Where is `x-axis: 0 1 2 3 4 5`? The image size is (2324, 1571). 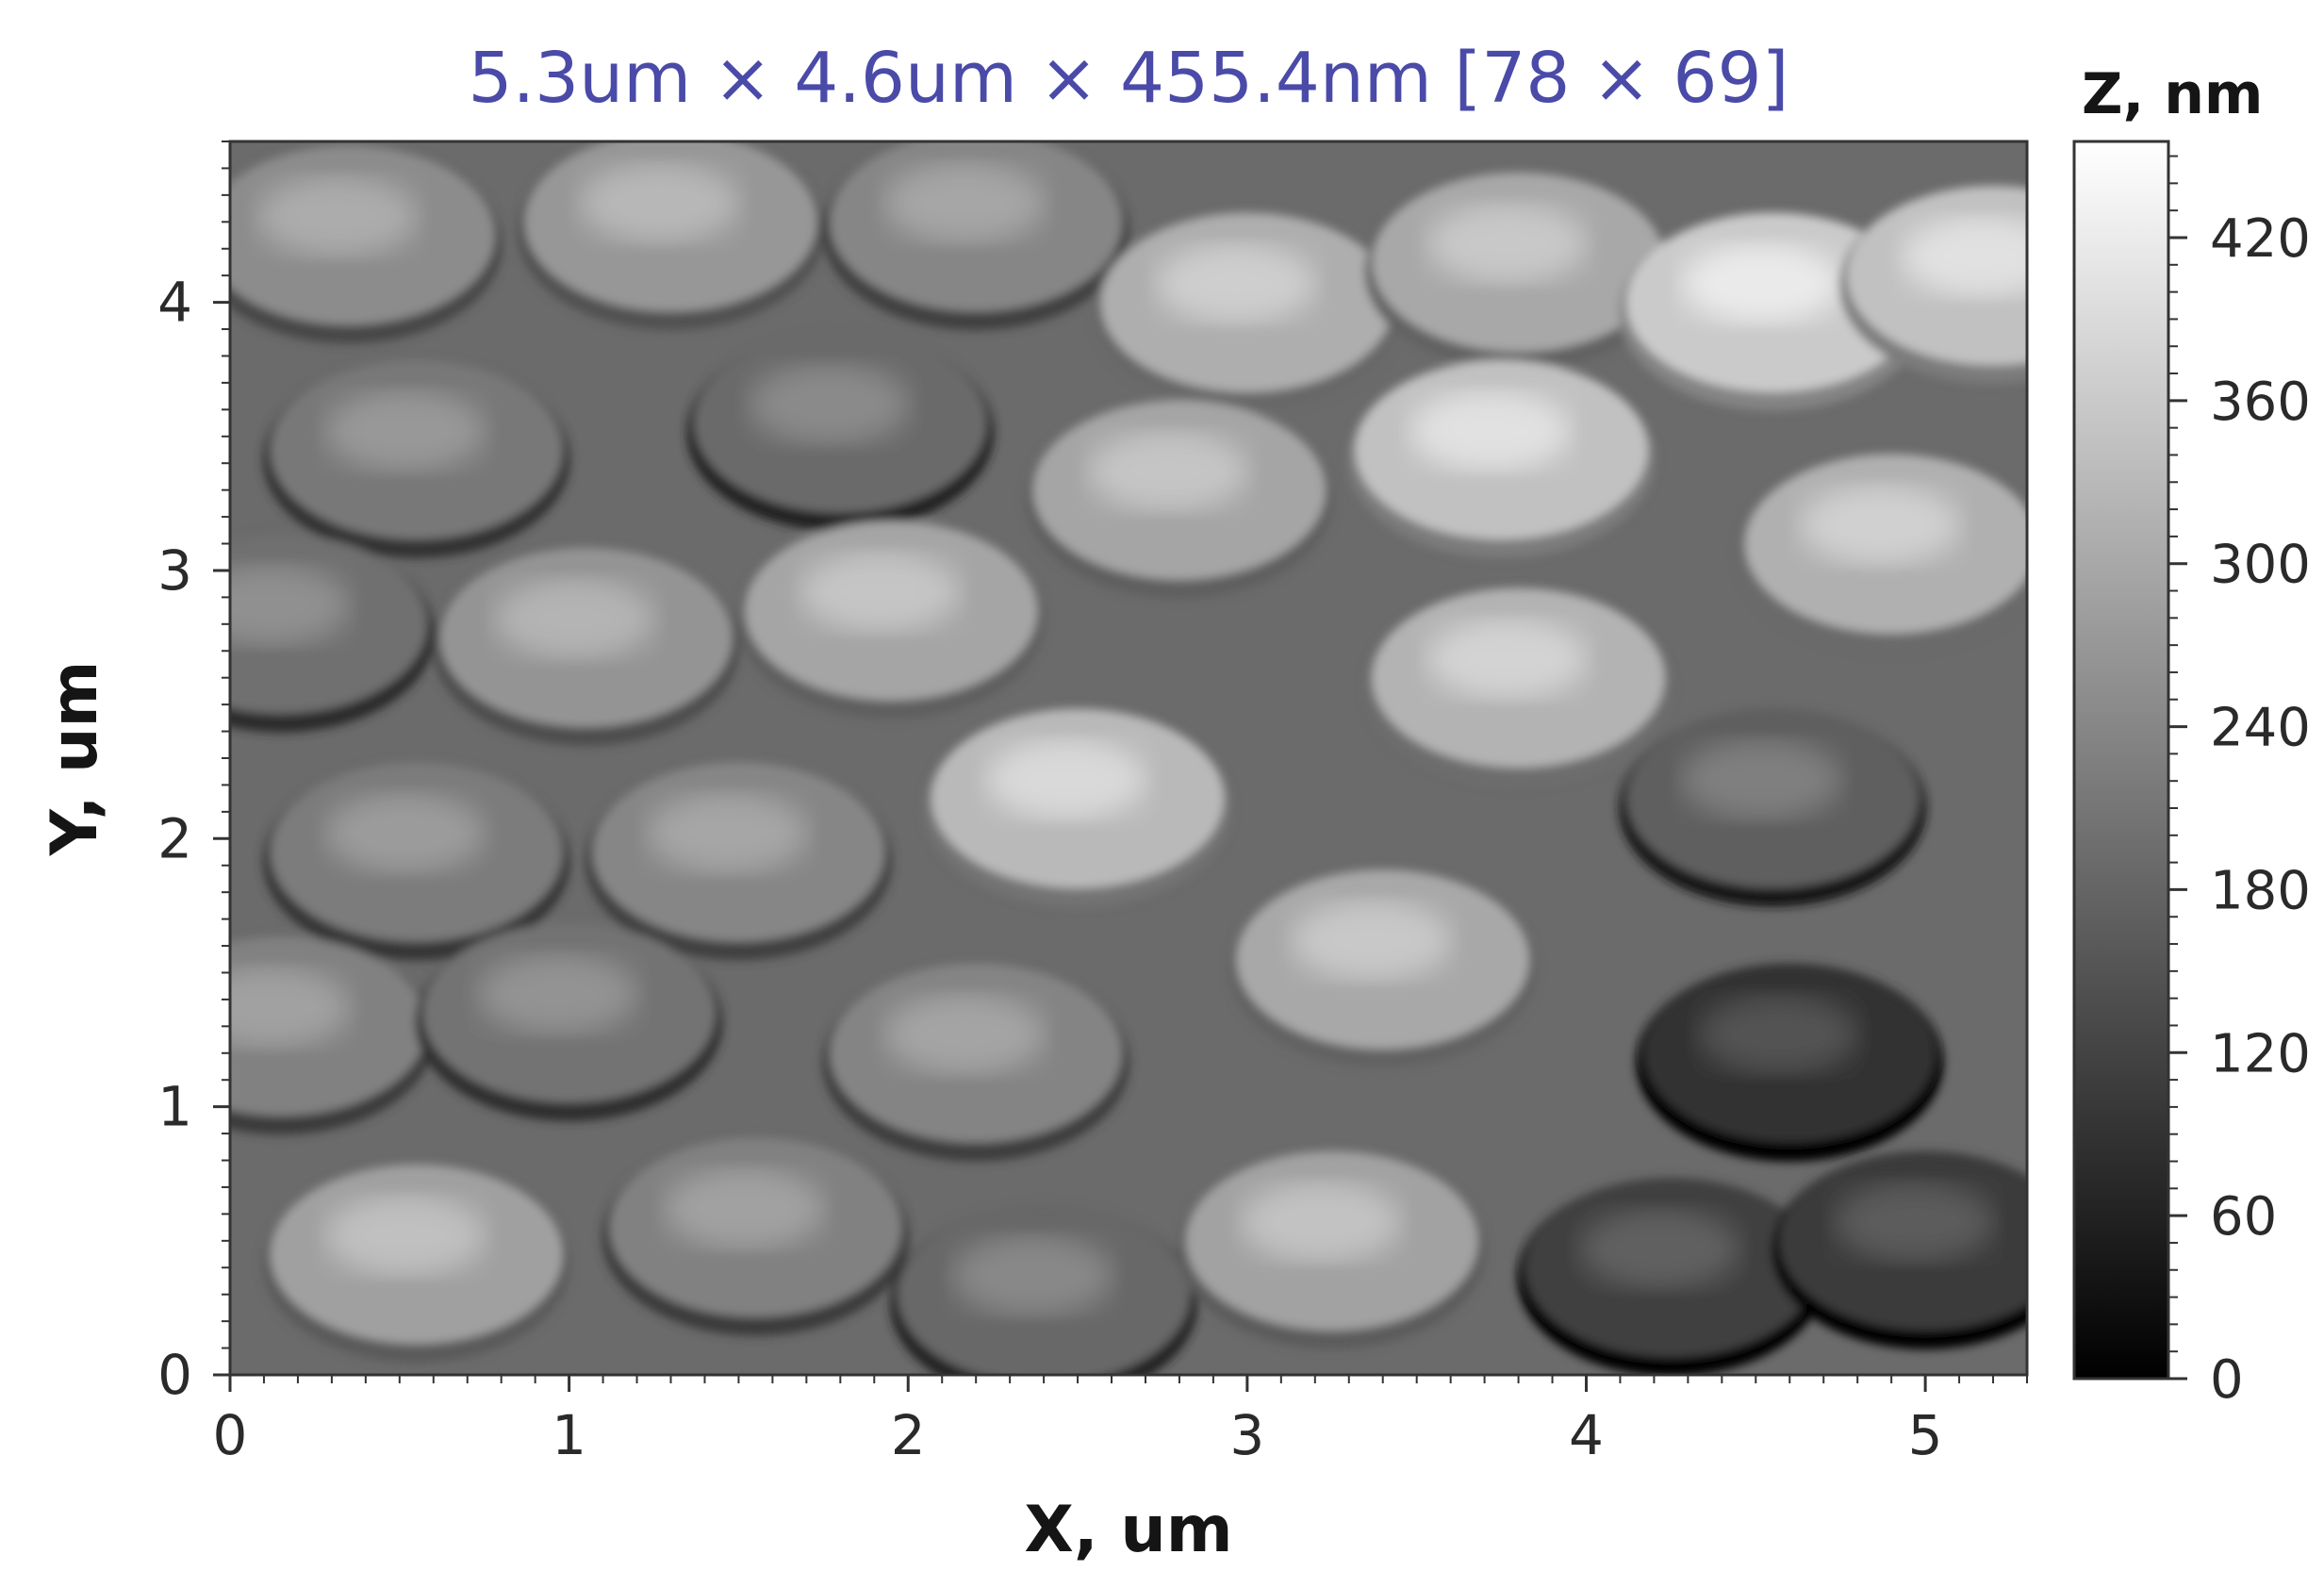
x-axis: 0 1 2 3 4 5 is located at coordinates (1120, 1420).